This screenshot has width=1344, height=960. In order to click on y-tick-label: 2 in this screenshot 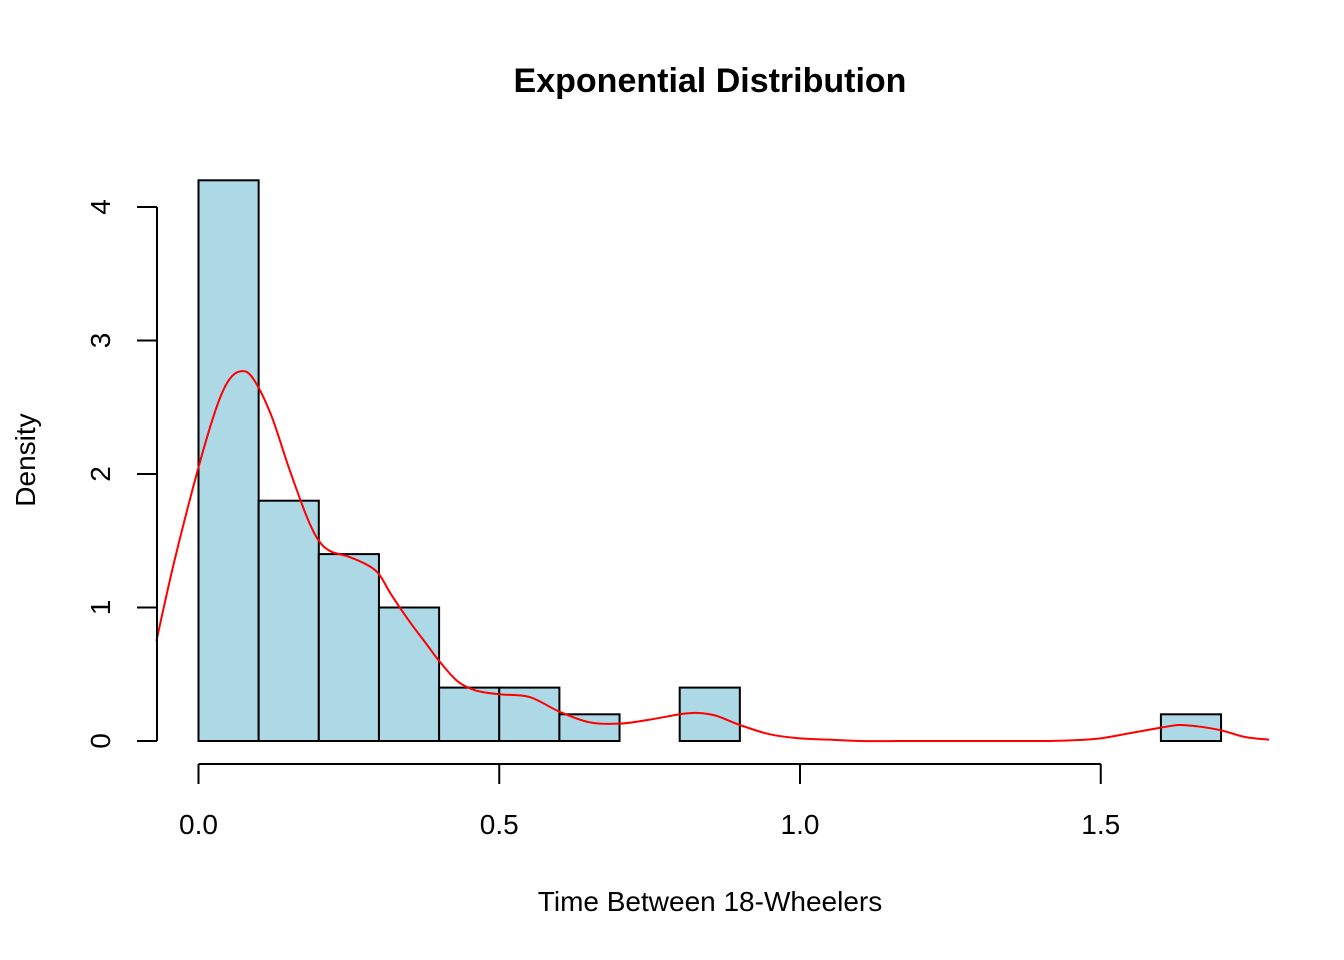, I will do `click(100, 474)`.